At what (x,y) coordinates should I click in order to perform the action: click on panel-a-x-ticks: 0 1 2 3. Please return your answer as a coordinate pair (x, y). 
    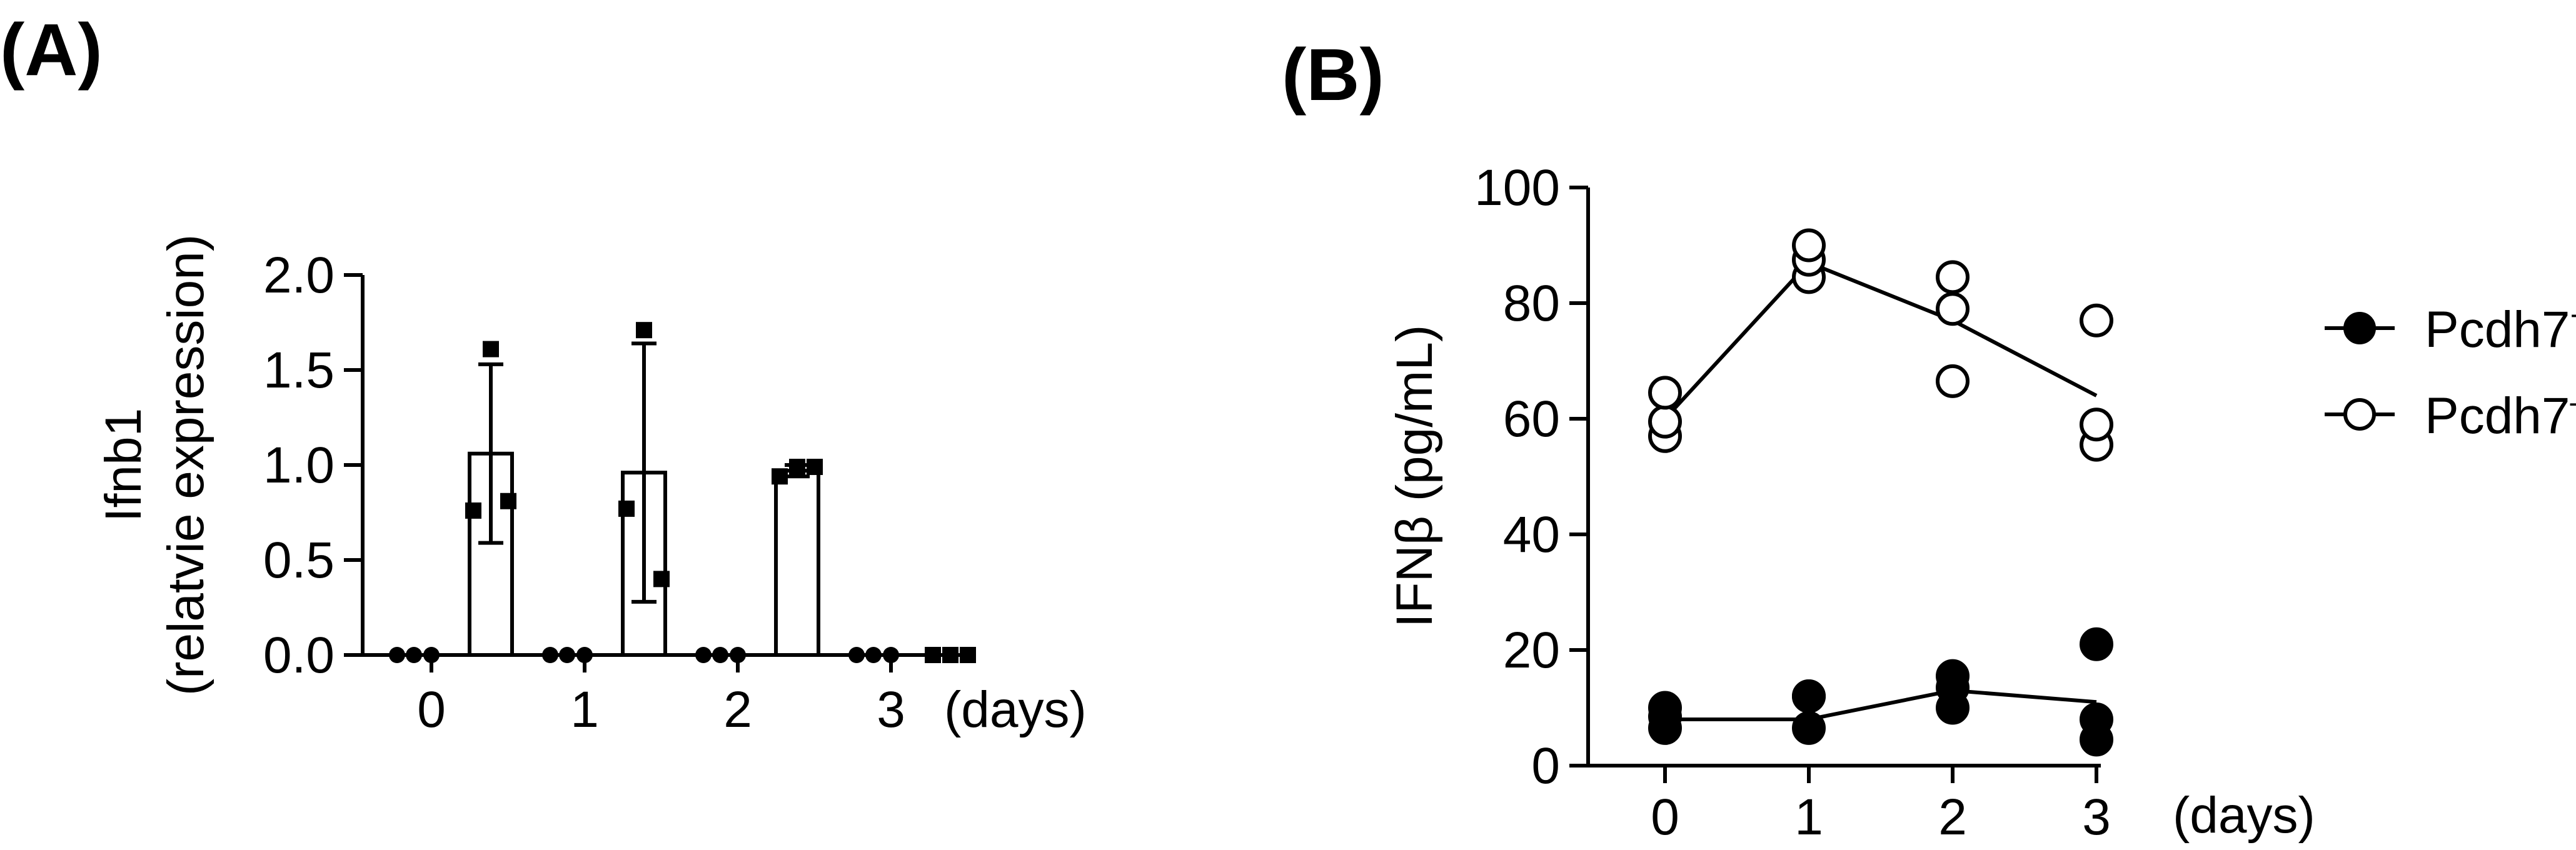
    Looking at the image, I should click on (661, 696).